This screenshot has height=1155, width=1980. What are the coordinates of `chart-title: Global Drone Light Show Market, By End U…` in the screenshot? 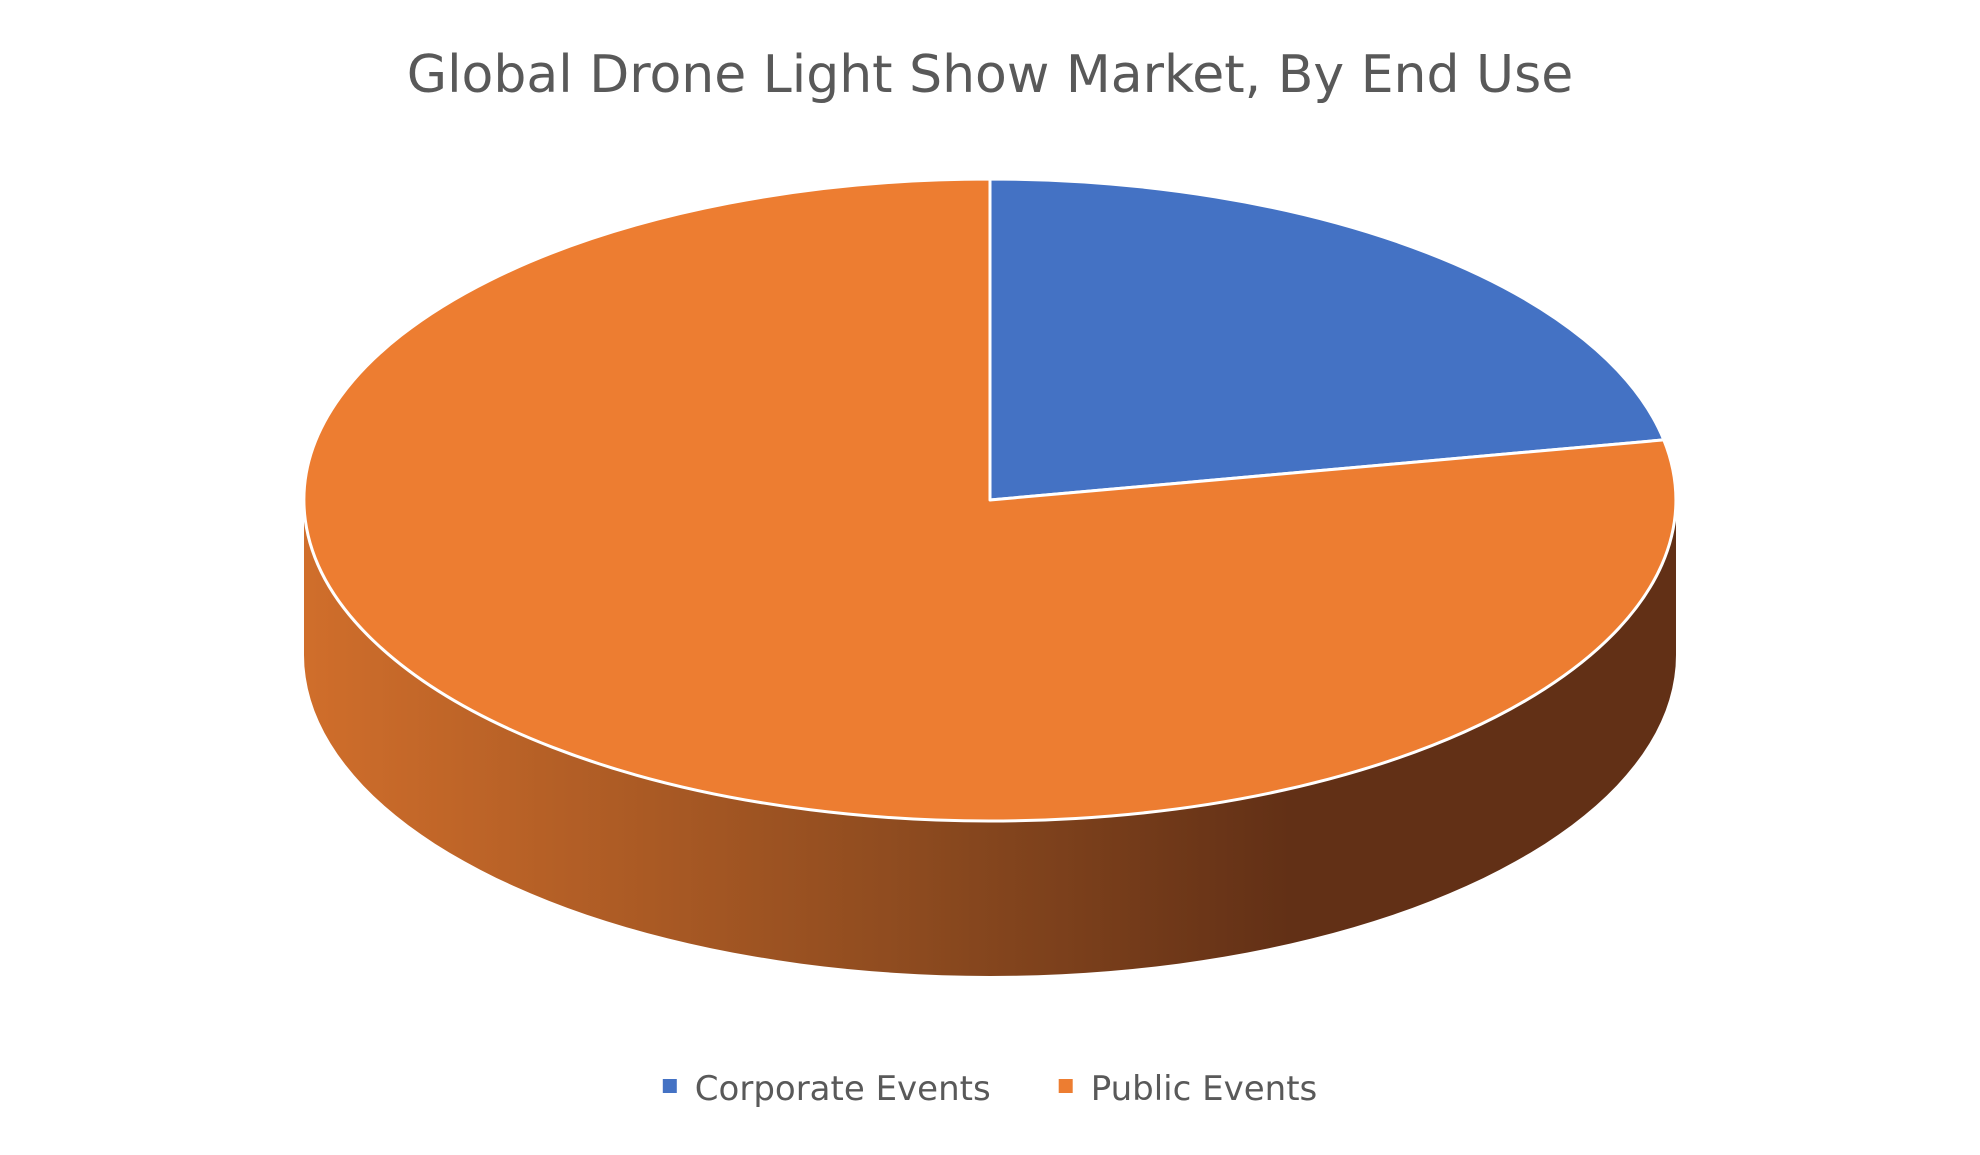 It's located at (990, 75).